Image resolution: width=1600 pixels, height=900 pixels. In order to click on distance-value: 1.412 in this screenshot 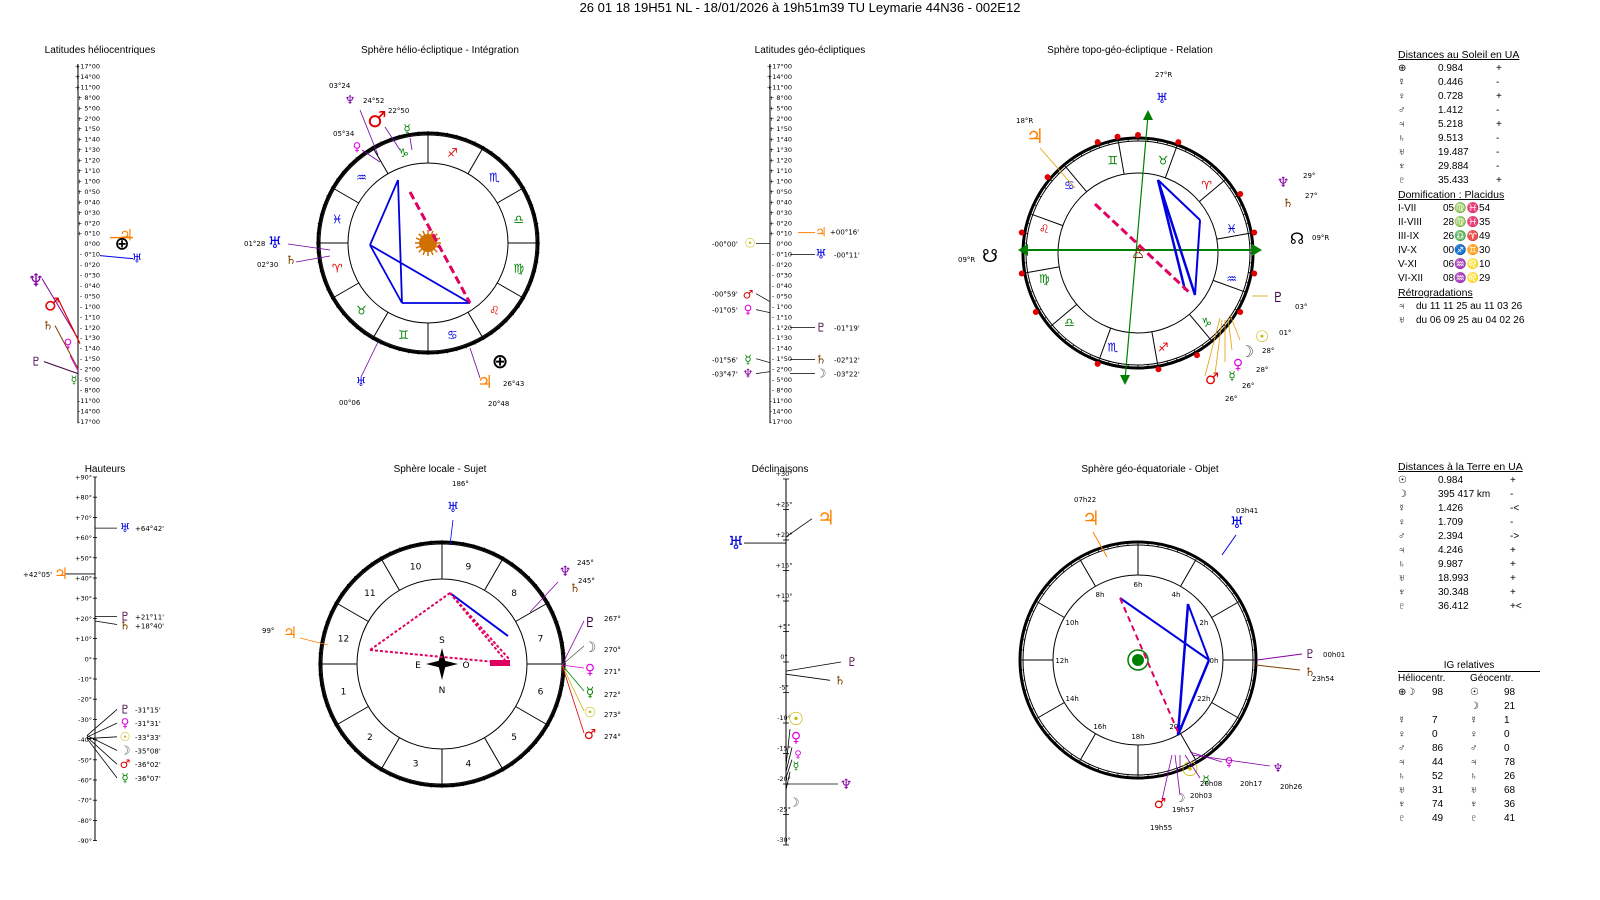, I will do `click(1451, 110)`.